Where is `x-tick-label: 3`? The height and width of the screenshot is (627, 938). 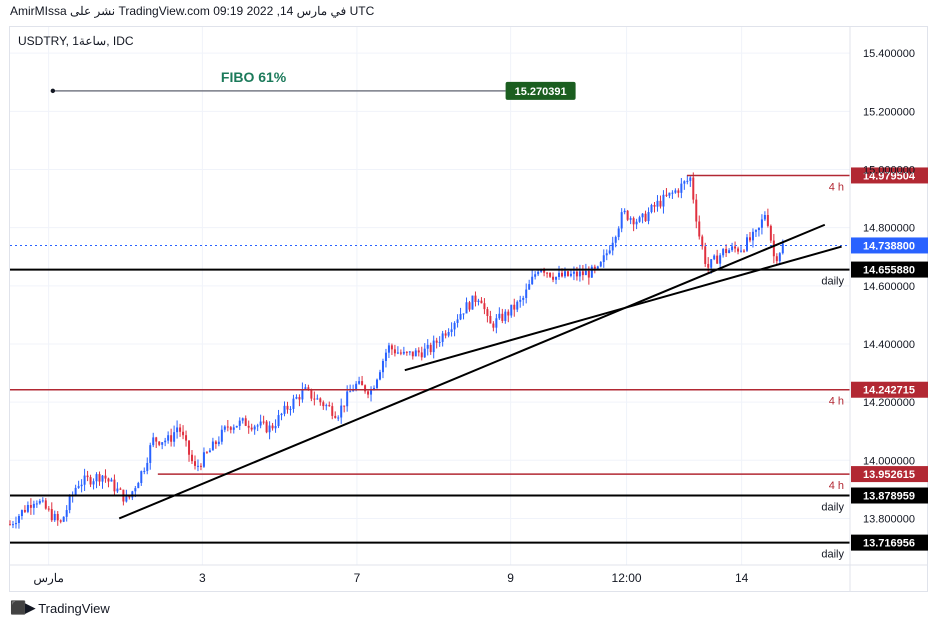 x-tick-label: 3 is located at coordinates (202, 578).